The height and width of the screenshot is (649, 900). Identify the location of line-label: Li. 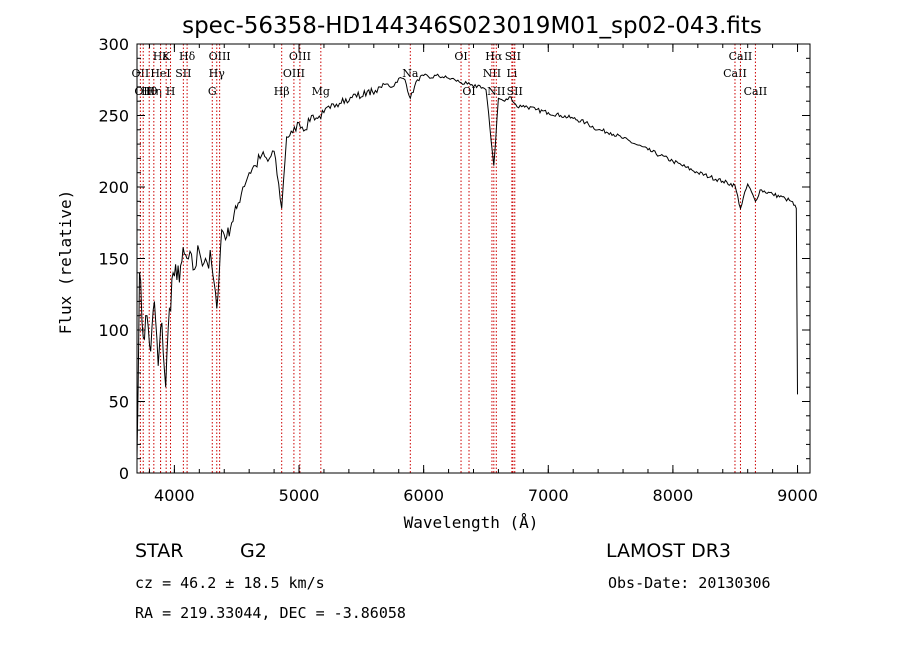
(511, 73).